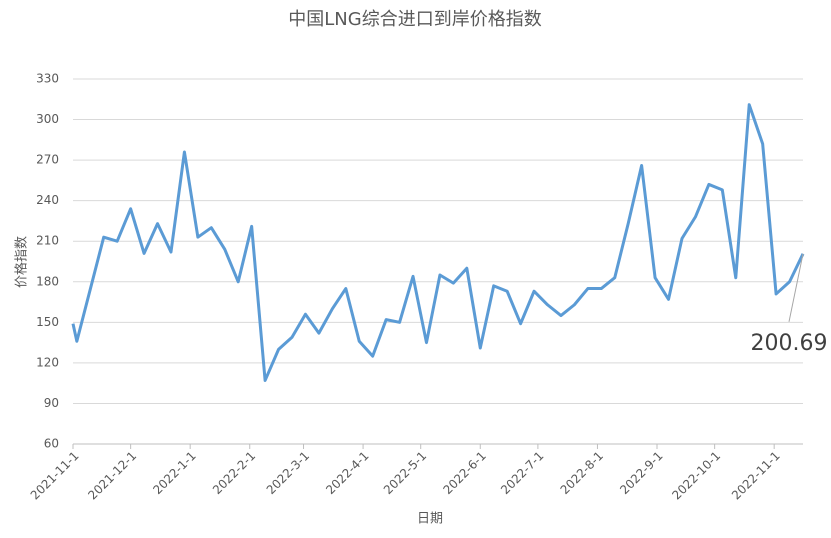  I want to click on x-tick-label: 2022-5-1, so click(405, 473).